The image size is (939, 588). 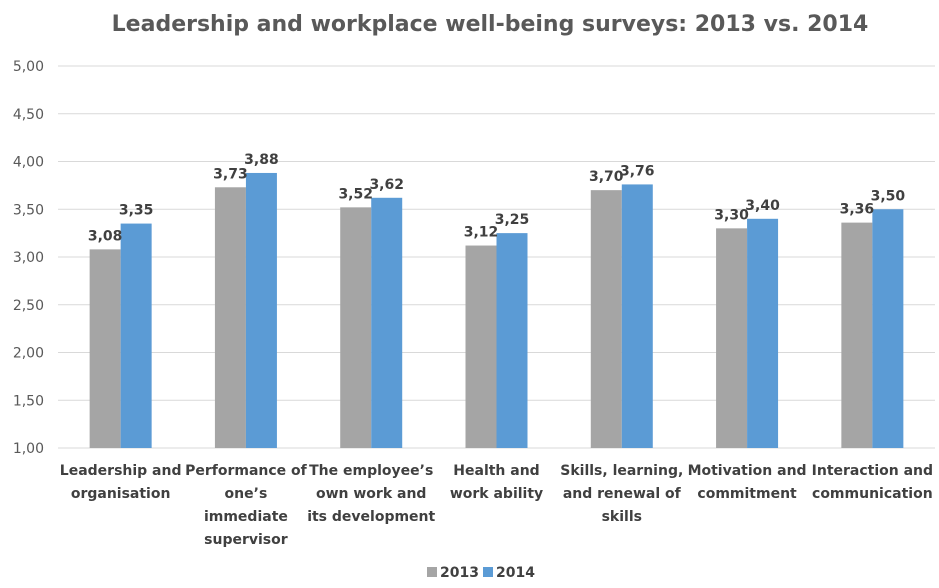 I want to click on y-tick-label: 1,00, so click(x=28, y=449).